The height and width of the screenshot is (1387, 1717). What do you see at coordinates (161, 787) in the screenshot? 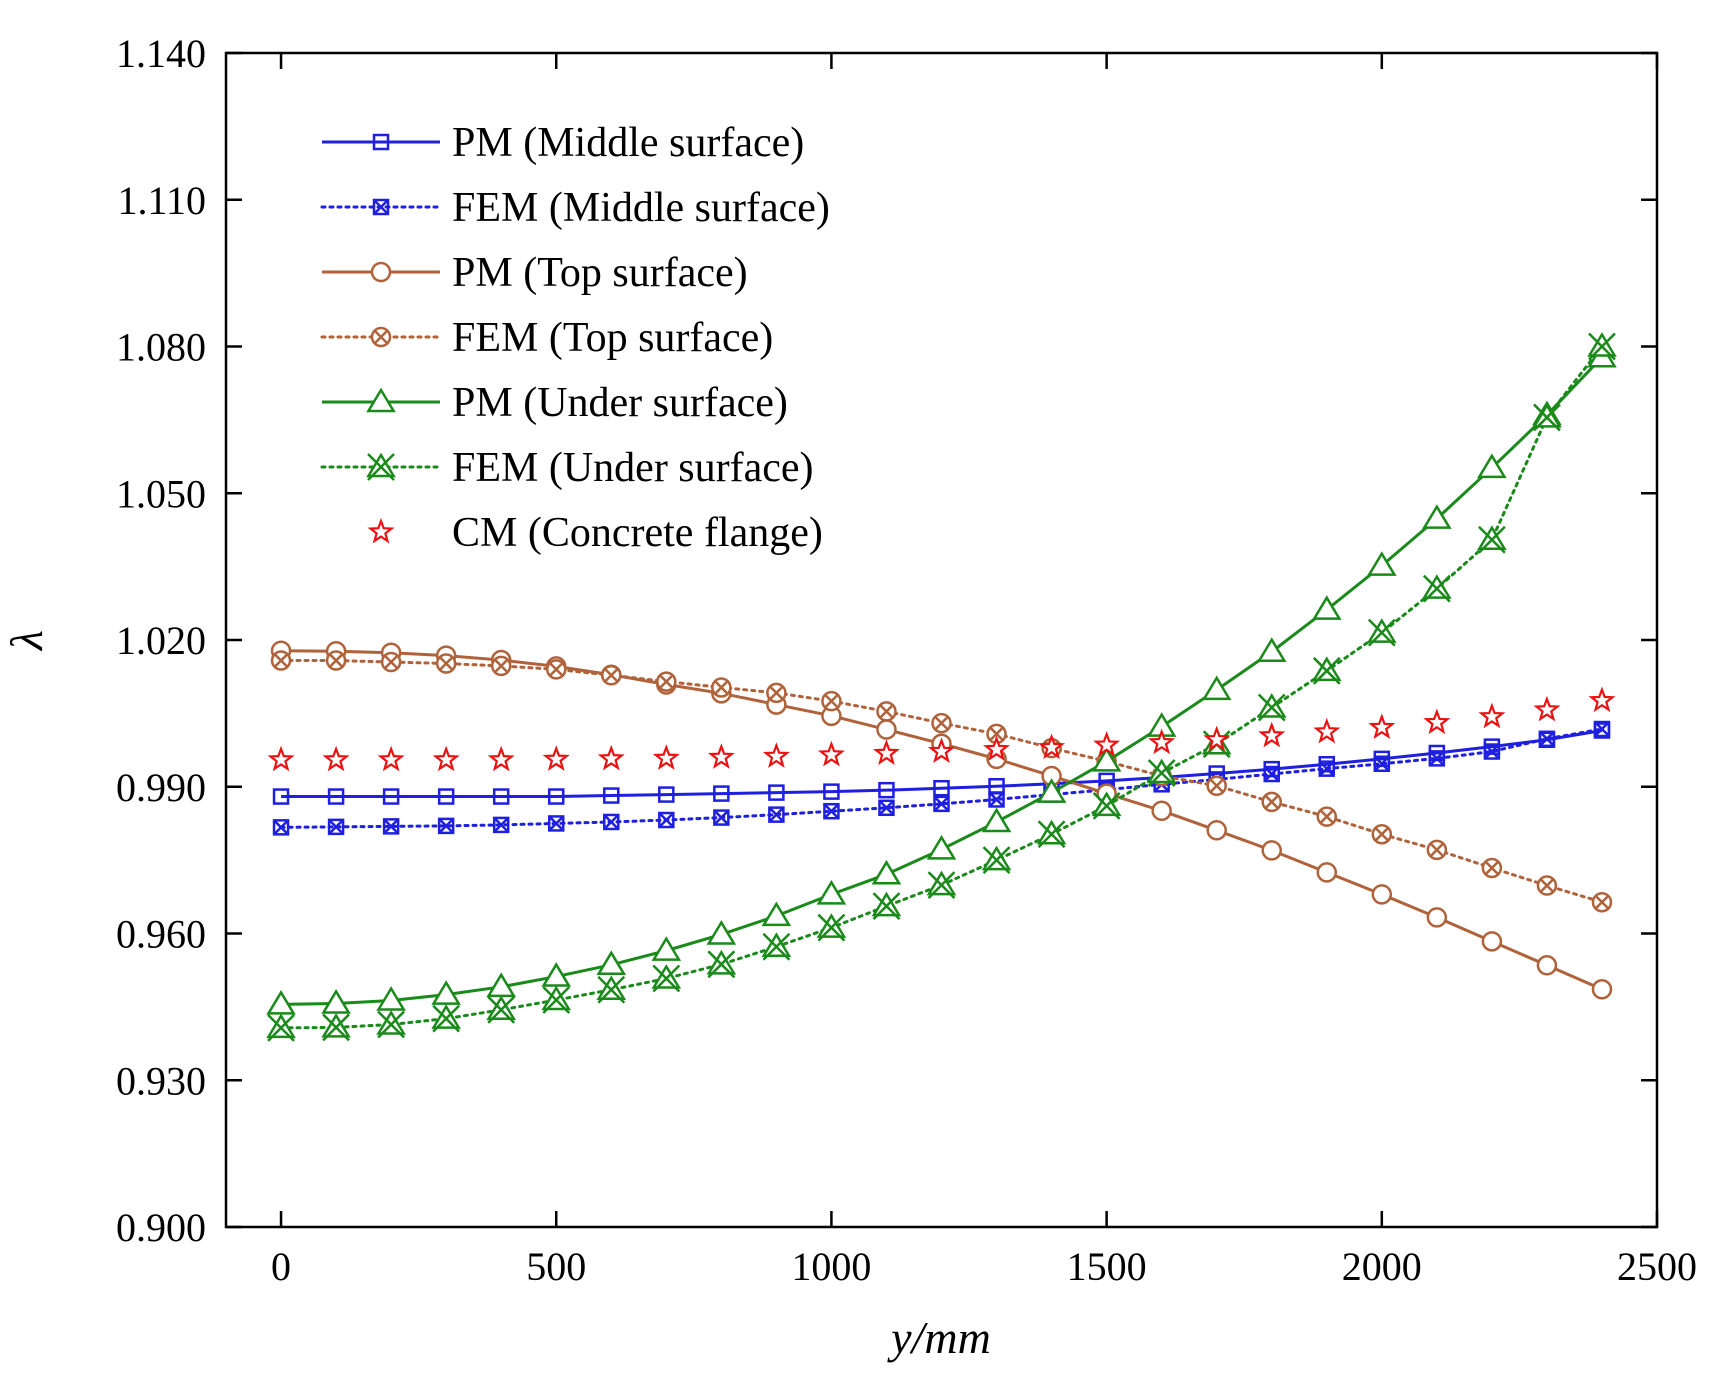
I see `y-tick-label: 0.990` at bounding box center [161, 787].